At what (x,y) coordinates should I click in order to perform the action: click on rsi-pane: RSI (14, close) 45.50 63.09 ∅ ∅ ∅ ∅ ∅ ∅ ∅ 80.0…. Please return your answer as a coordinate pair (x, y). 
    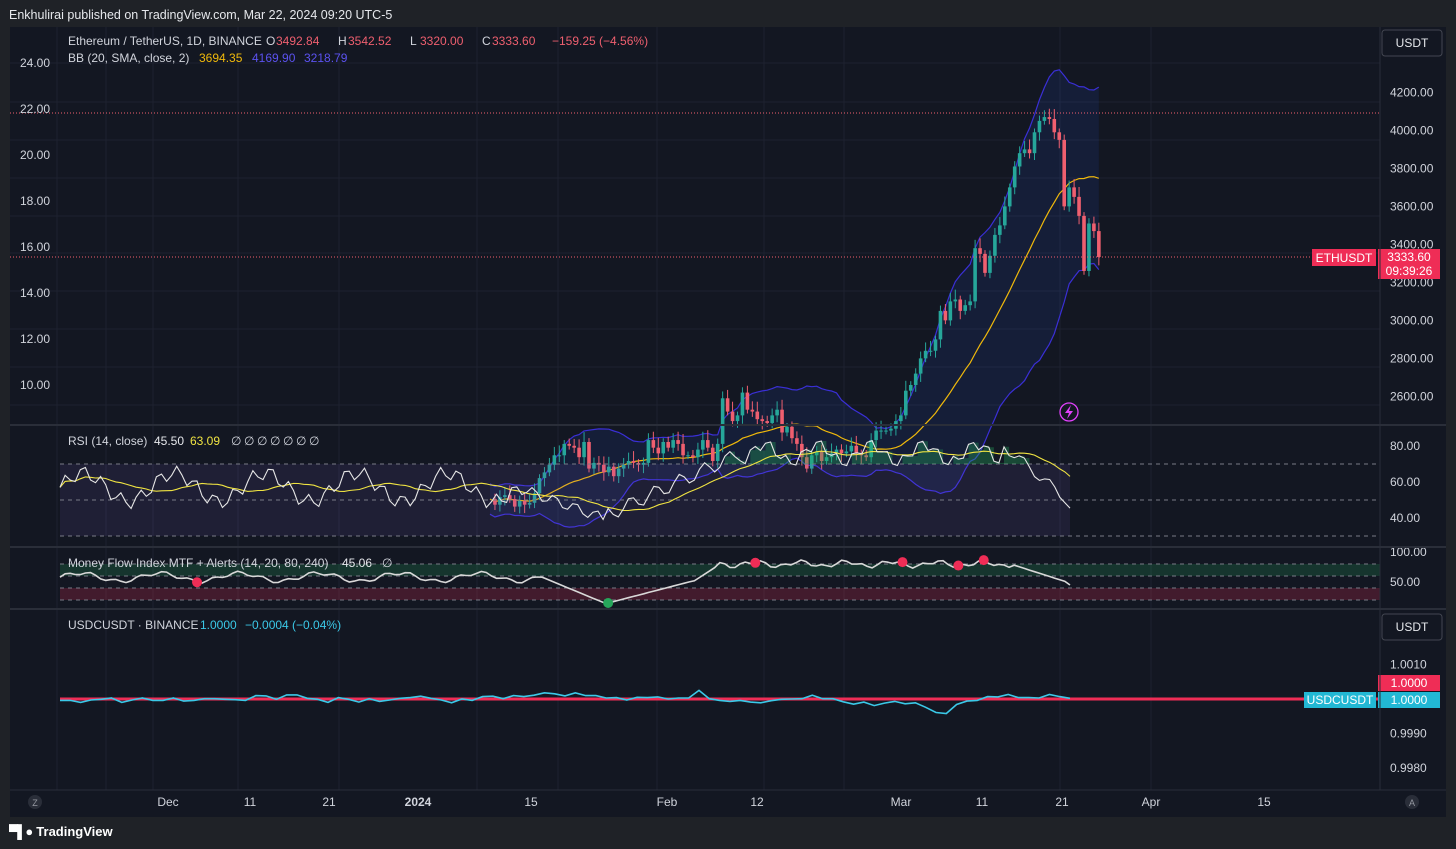
    Looking at the image, I should click on (739, 485).